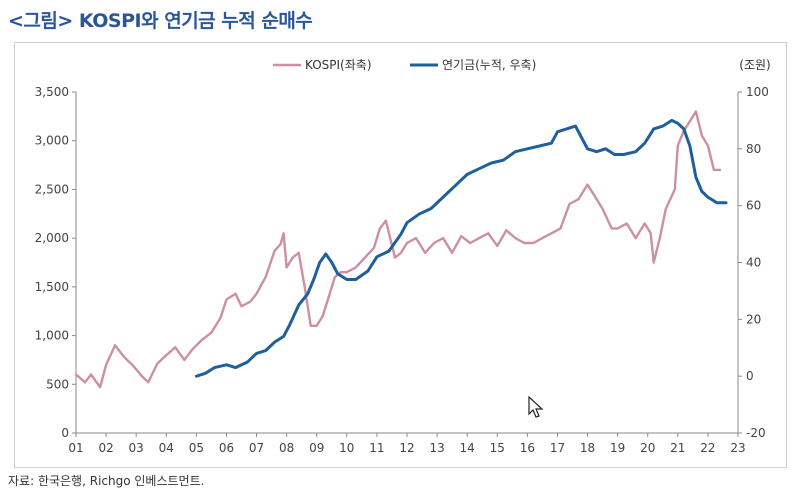 The image size is (800, 502). I want to click on x-tick-label: 06, so click(226, 448).